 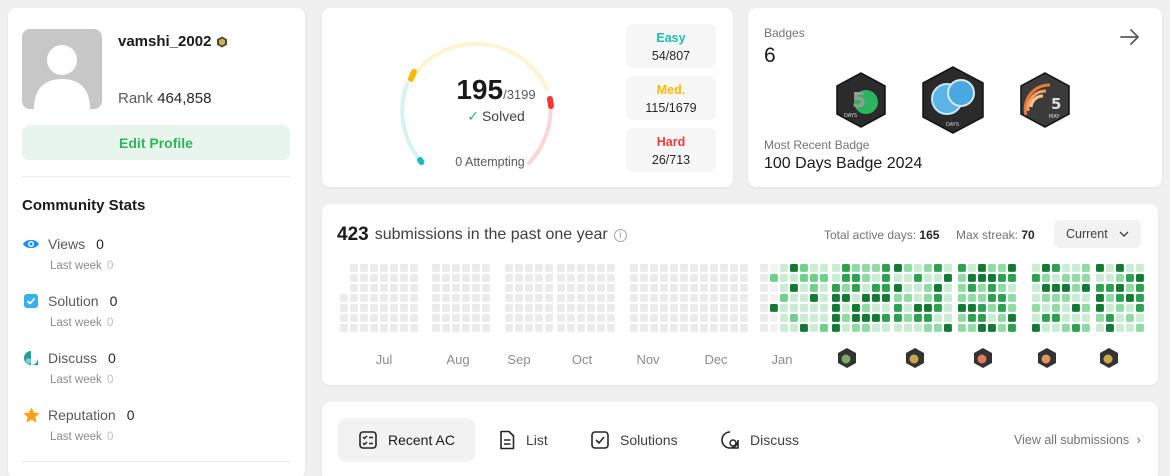 What do you see at coordinates (156, 142) in the screenshot?
I see `edit-profile-button: Edit Profile` at bounding box center [156, 142].